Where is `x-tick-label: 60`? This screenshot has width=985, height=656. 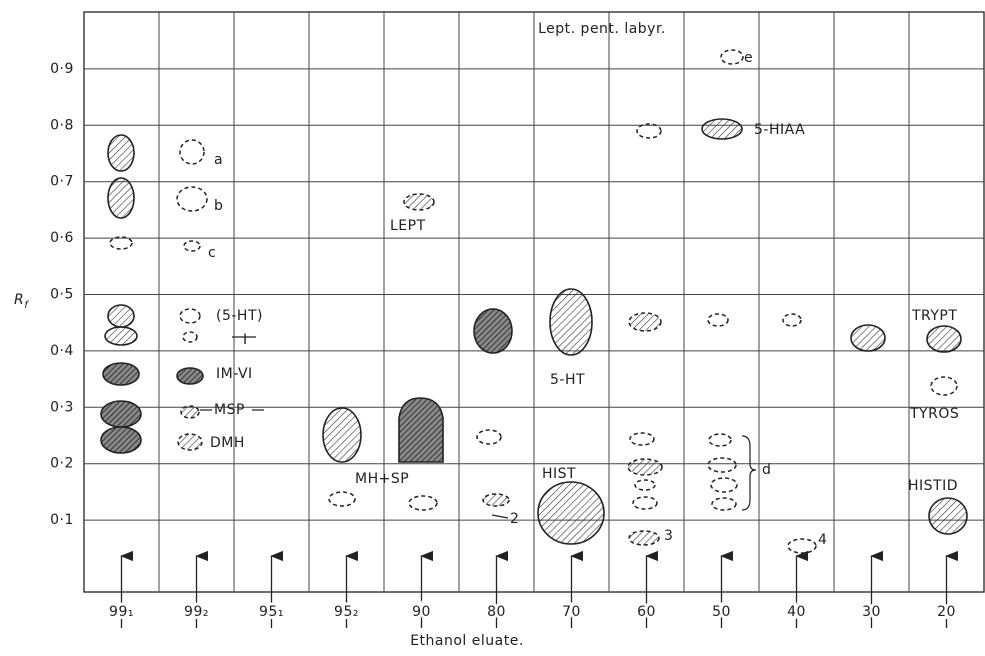
x-tick-label: 60 is located at coordinates (646, 612).